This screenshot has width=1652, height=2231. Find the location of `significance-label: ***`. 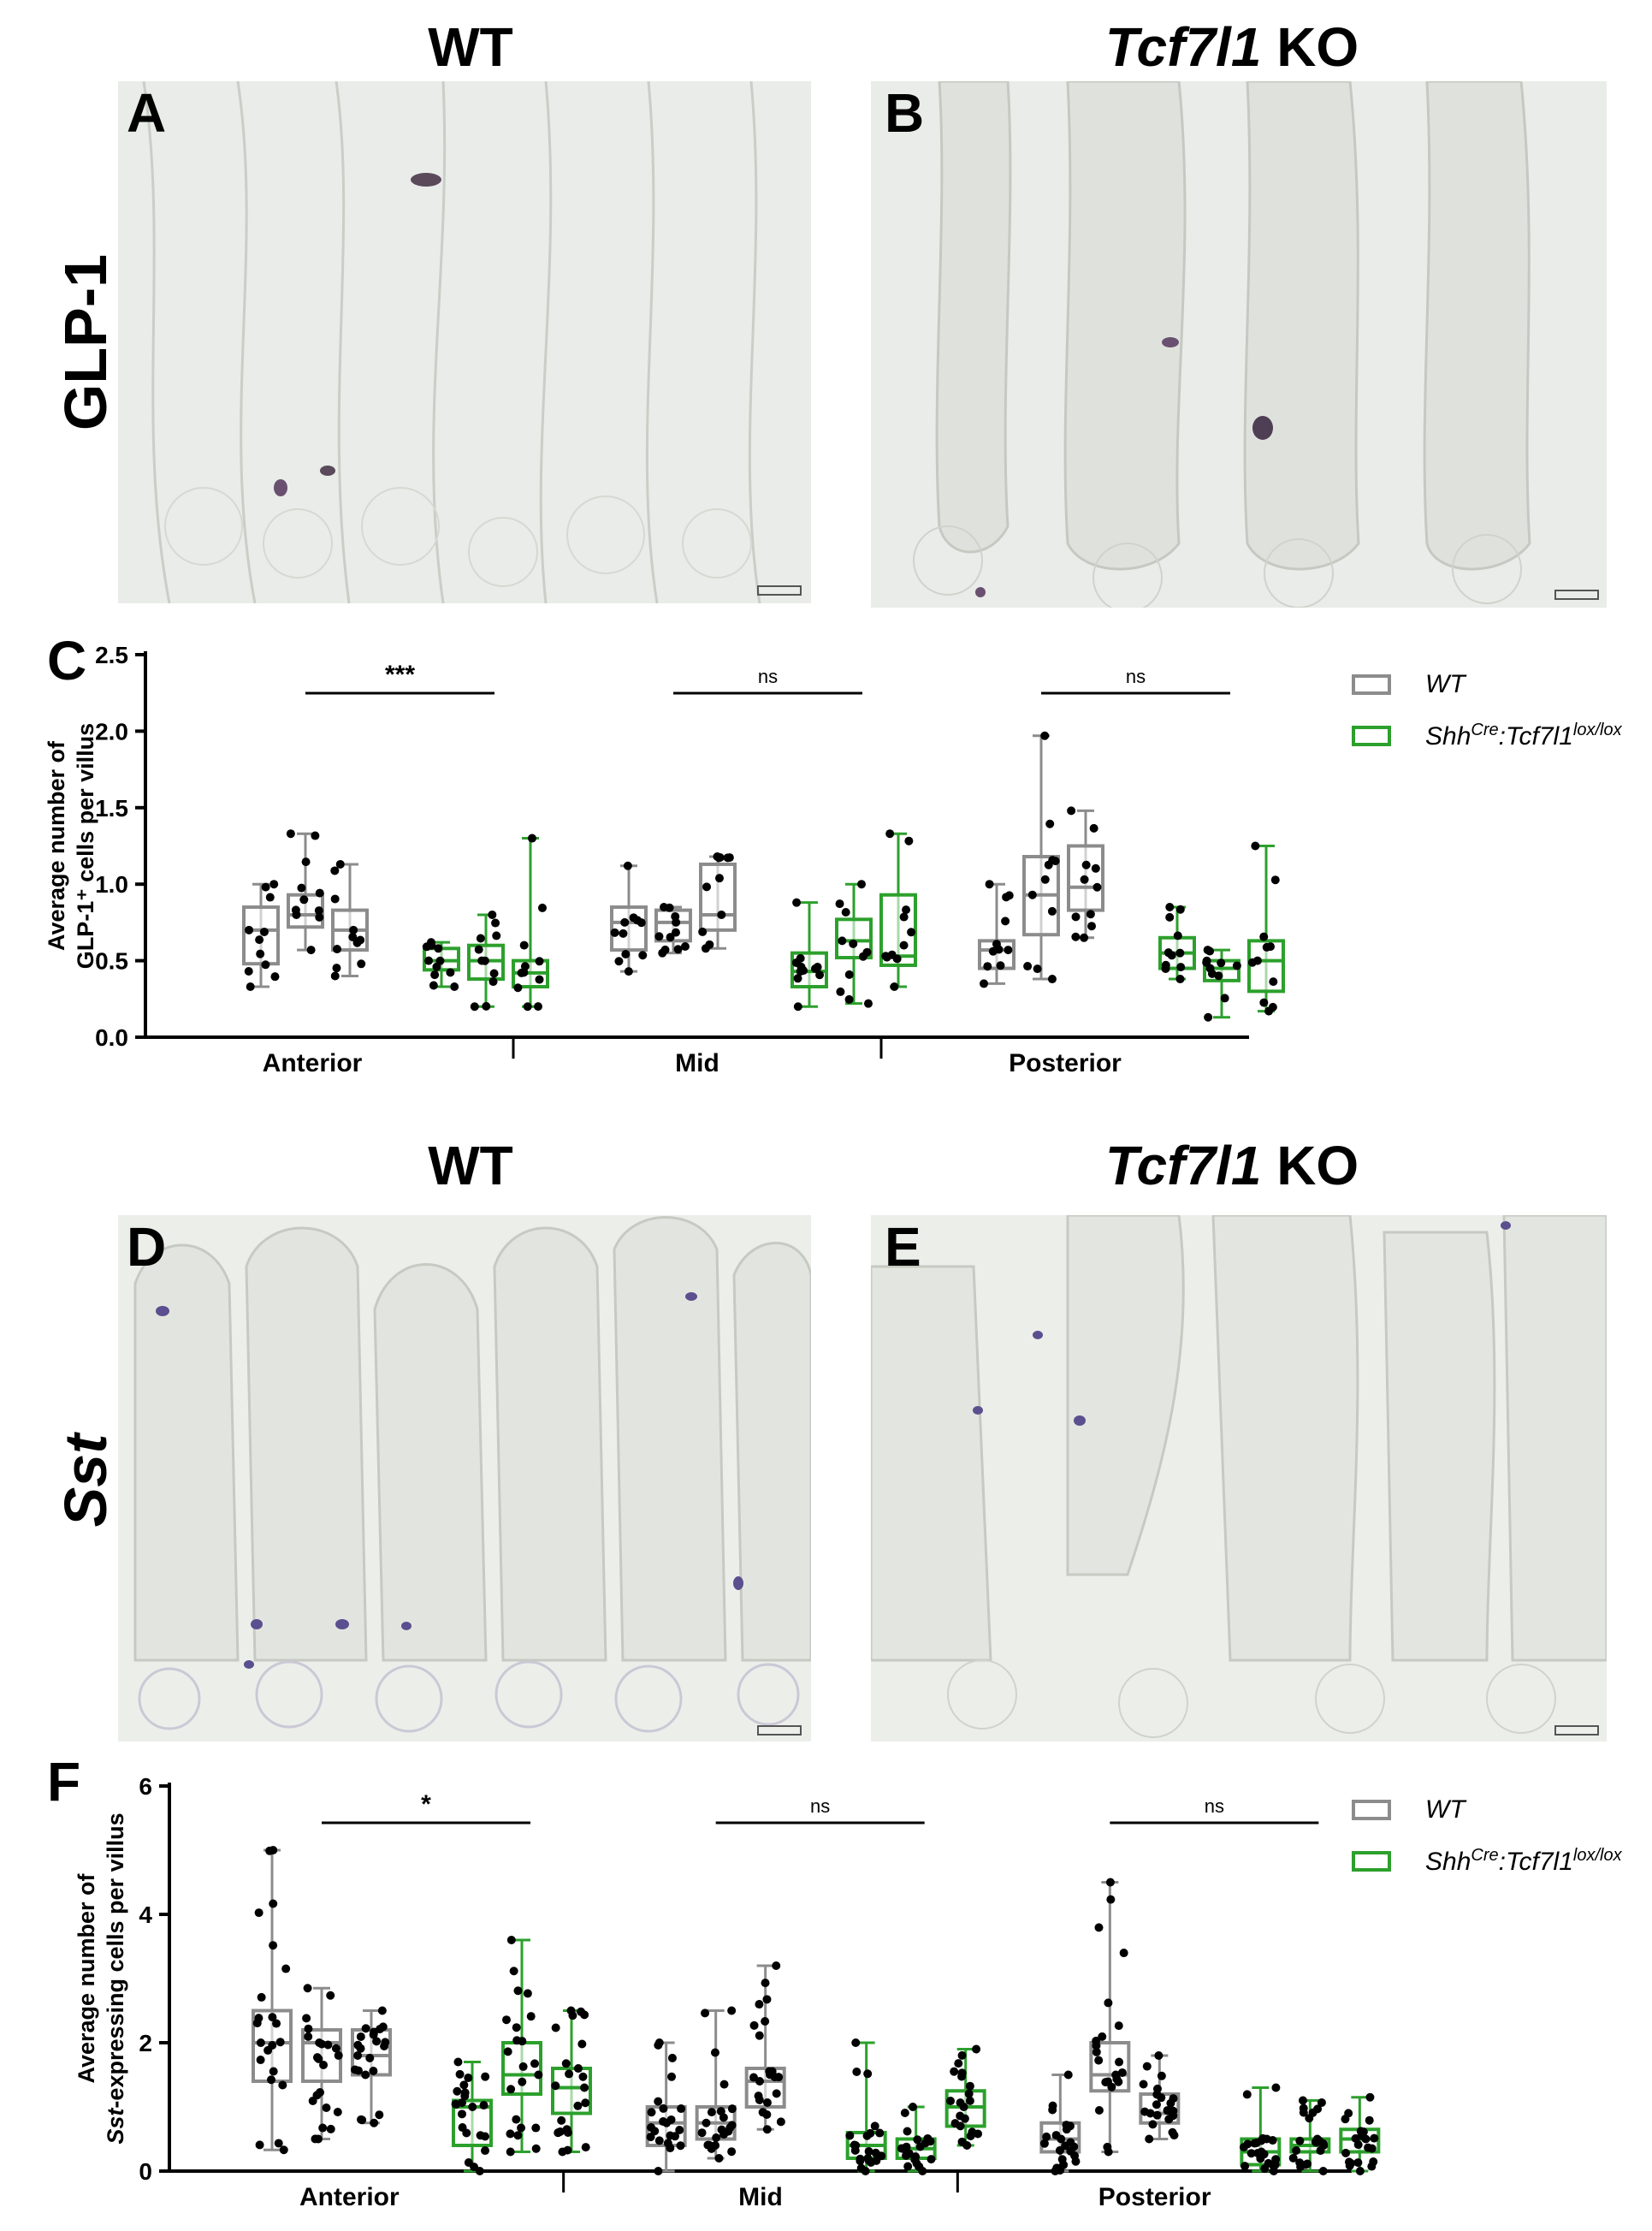

significance-label: *** is located at coordinates (400, 675).